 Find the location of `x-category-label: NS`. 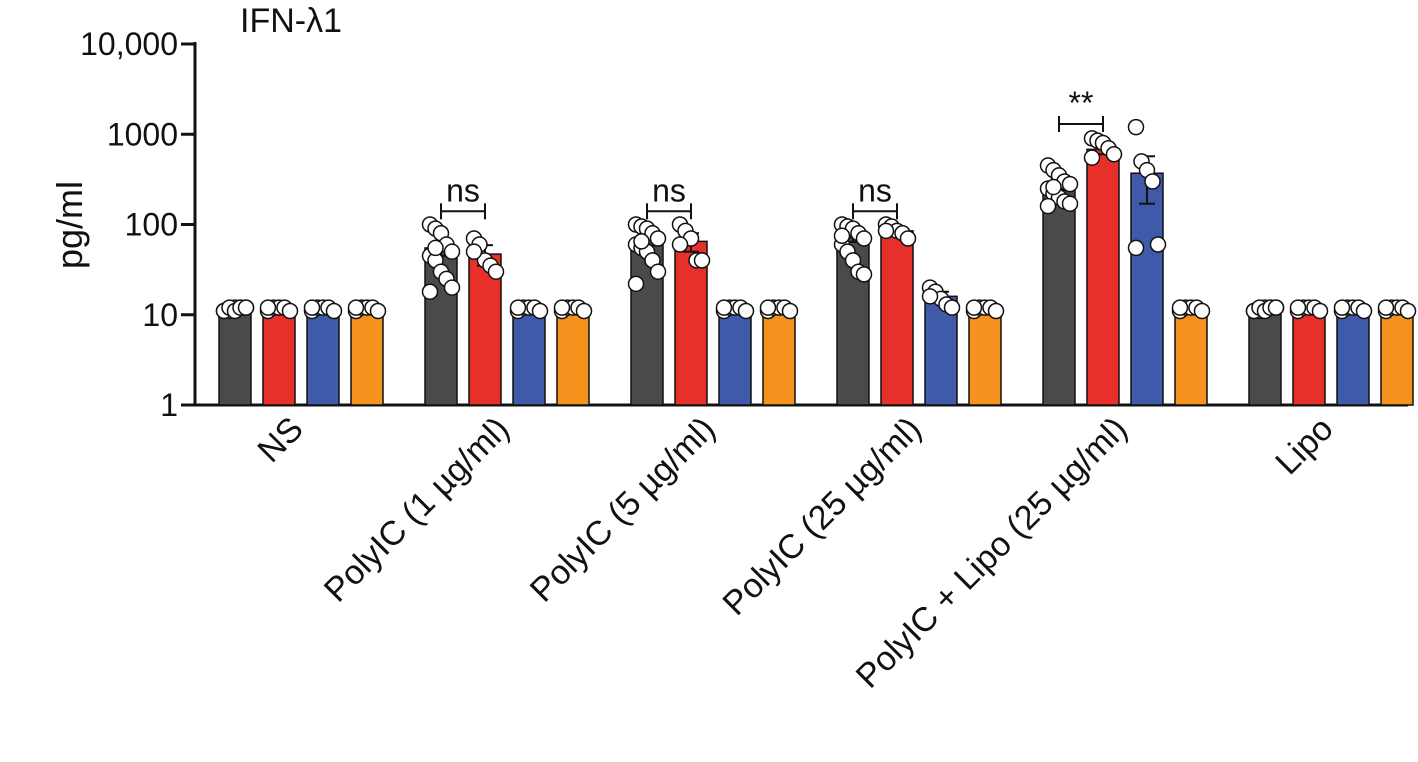

x-category-label: NS is located at coordinates (280, 440).